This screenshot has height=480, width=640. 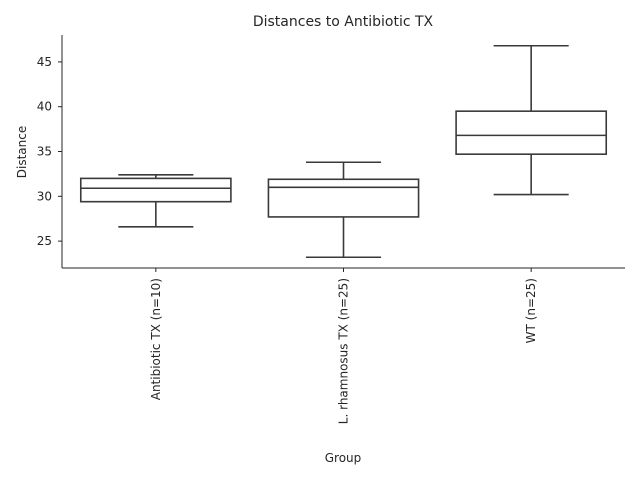 I want to click on y-tick-label: 40, so click(x=44, y=107).